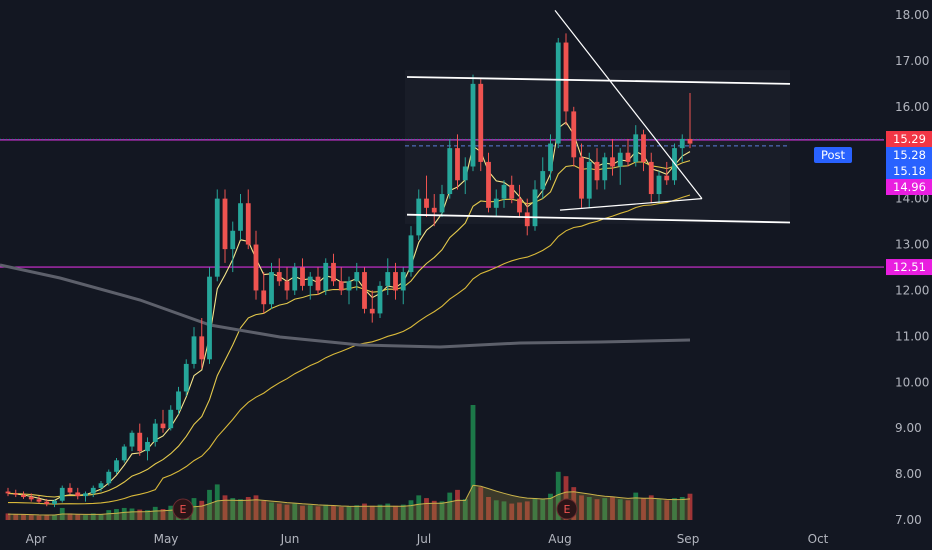  Describe the element at coordinates (912, 107) in the screenshot. I see `y-tick-label: 16.00` at that location.